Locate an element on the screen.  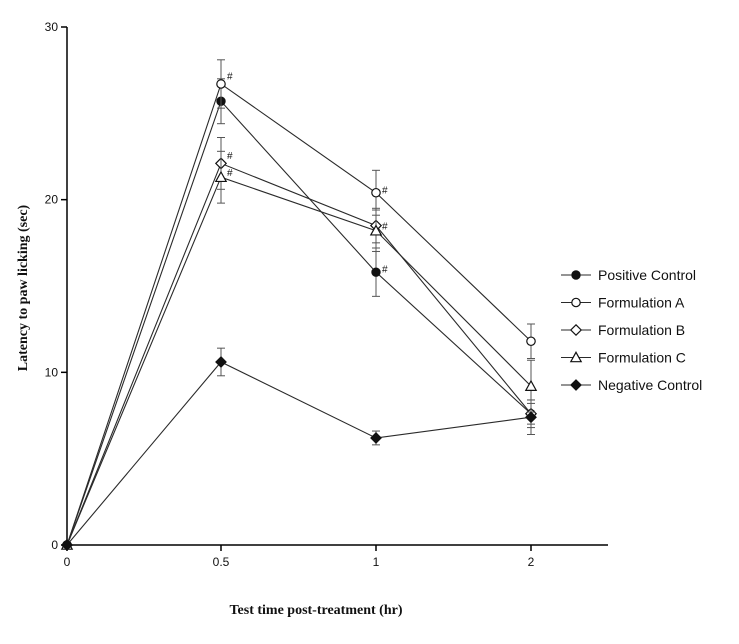
legend-label: Formulation B is located at coordinates (641, 330).